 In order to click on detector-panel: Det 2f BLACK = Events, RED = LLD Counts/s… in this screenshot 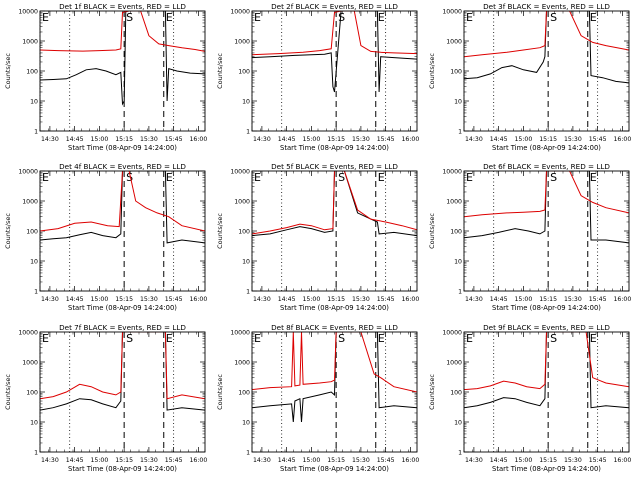, I will do `click(317, 77)`.